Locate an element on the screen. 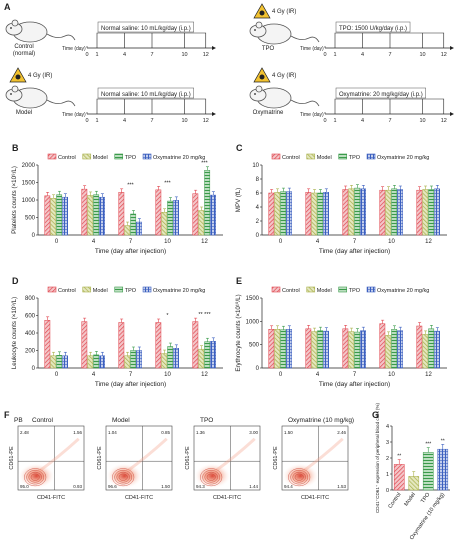 The height and width of the screenshot is (555, 458). legend-label: Oxymatrine 20 mg/kg is located at coordinates (403, 291).